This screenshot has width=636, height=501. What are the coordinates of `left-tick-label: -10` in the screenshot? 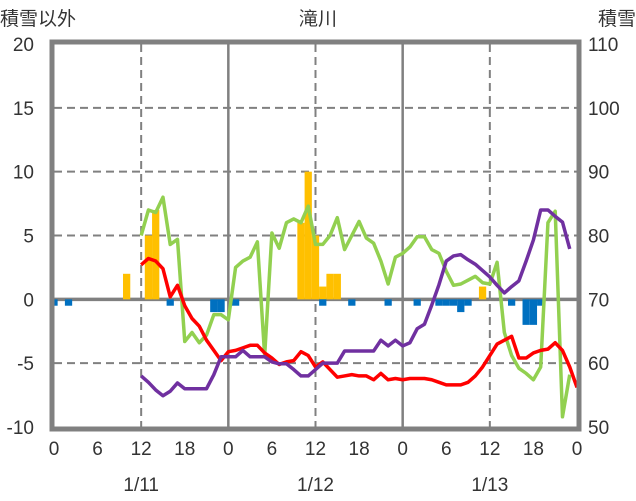 It's located at (20, 428).